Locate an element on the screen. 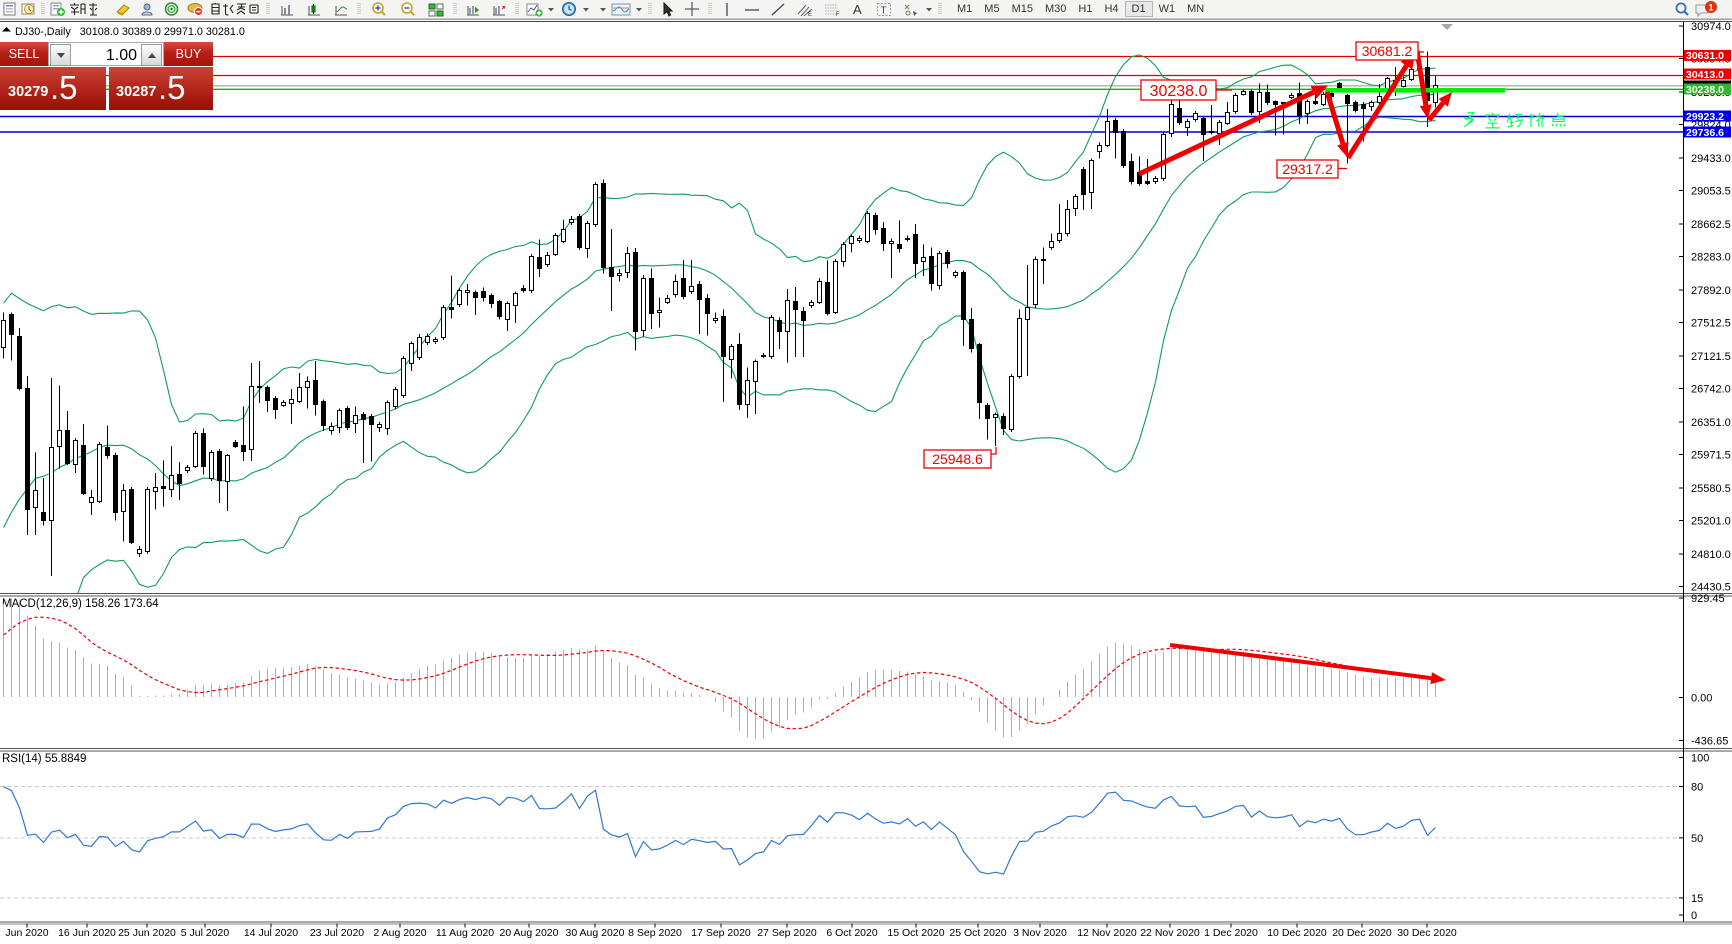 This screenshot has height=944, width=1732. svg-text: MACD(12,26,9) 158.26 173.64 is located at coordinates (80, 604).